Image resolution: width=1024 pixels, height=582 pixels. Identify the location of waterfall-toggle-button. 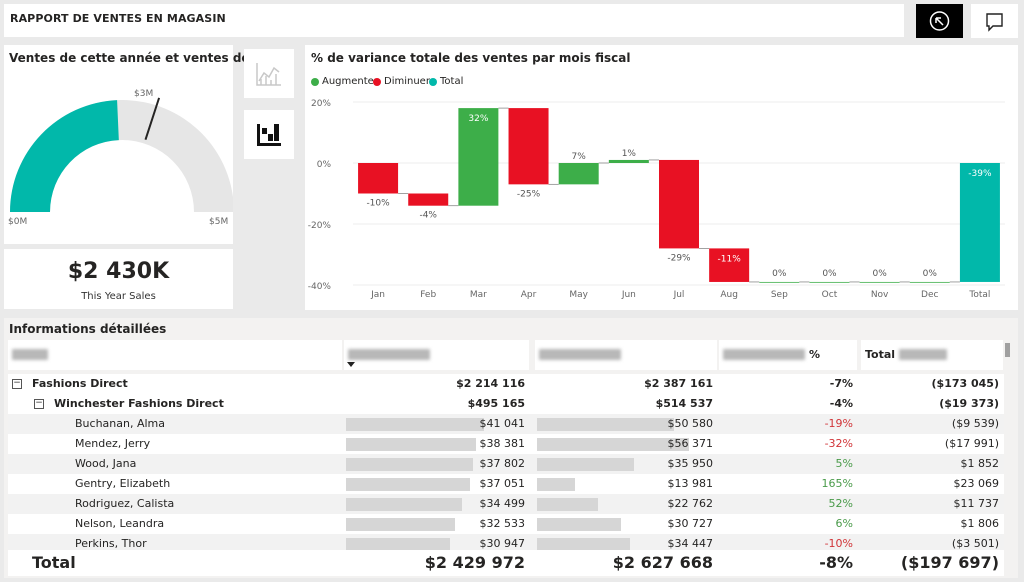
(269, 134).